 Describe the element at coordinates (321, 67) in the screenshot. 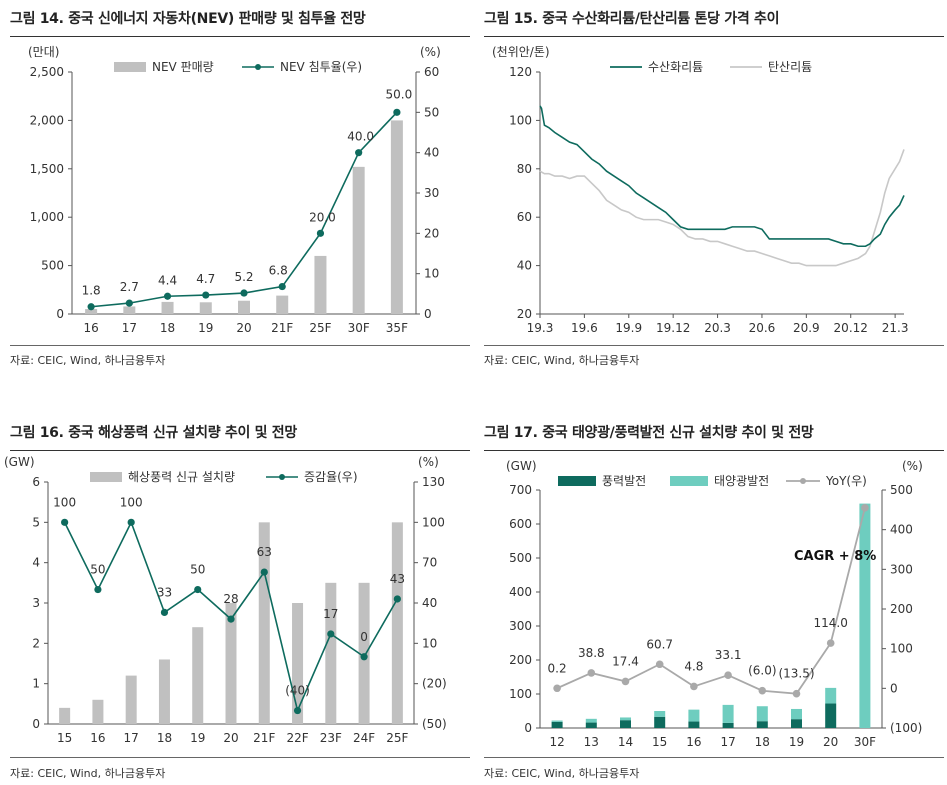

I see `legend-label: NEV 침투율(우)` at that location.